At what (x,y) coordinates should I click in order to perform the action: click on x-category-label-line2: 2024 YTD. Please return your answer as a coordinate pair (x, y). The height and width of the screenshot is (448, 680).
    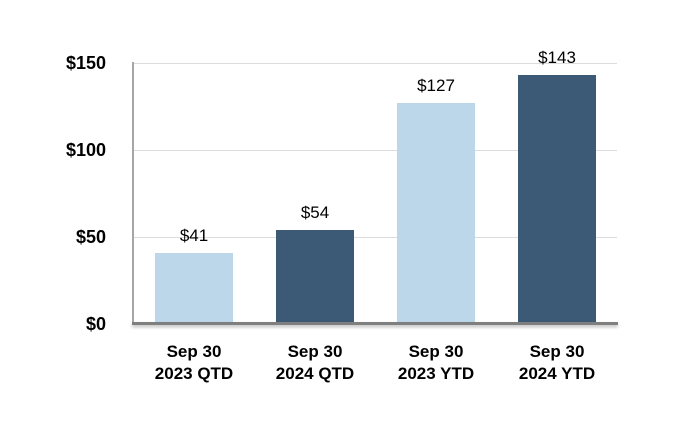
    Looking at the image, I should click on (557, 373).